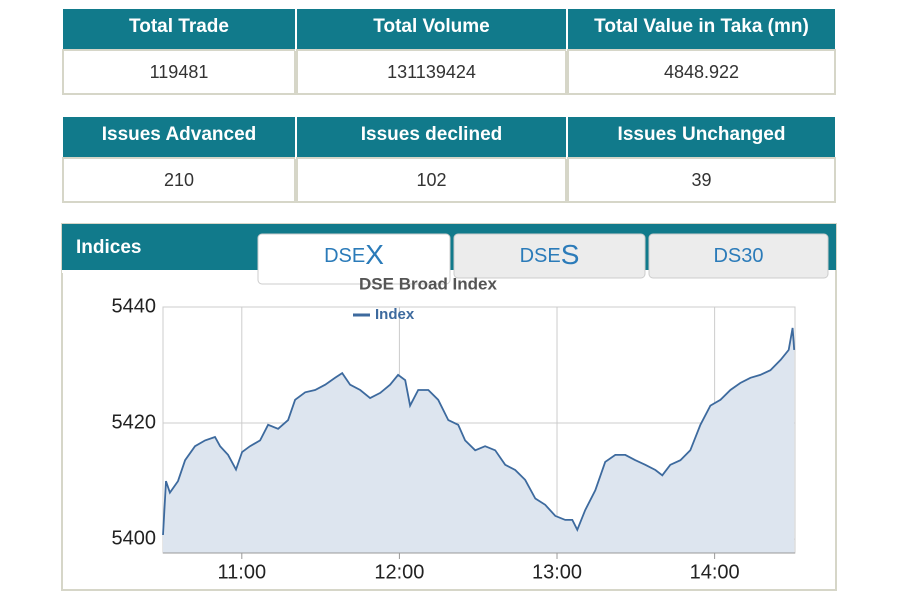 This screenshot has height=600, width=900. I want to click on x-tick-label: 14:00, so click(715, 572).